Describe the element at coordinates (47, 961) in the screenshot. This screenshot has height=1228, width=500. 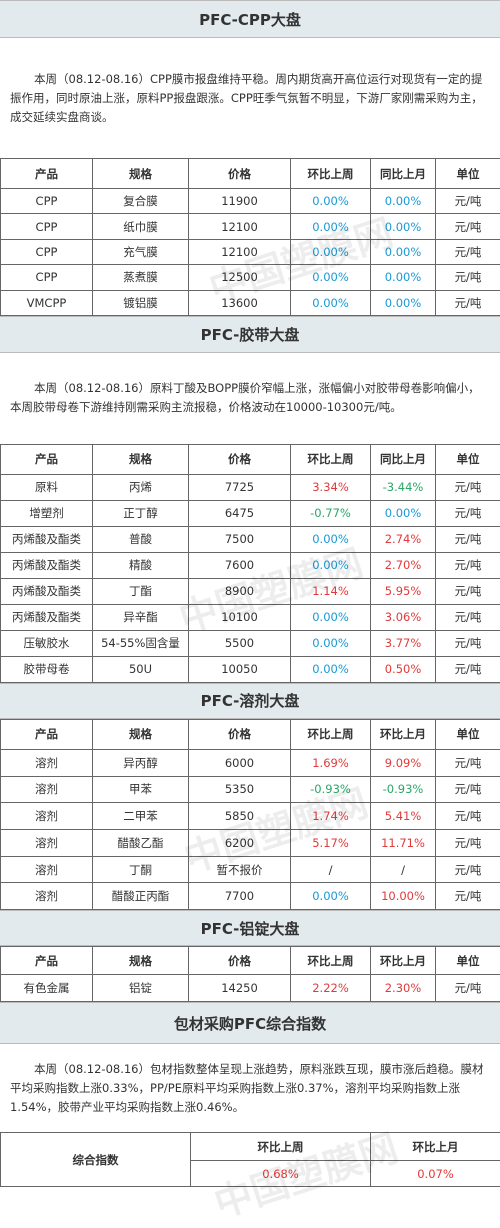
I see `header-cell: 产品` at that location.